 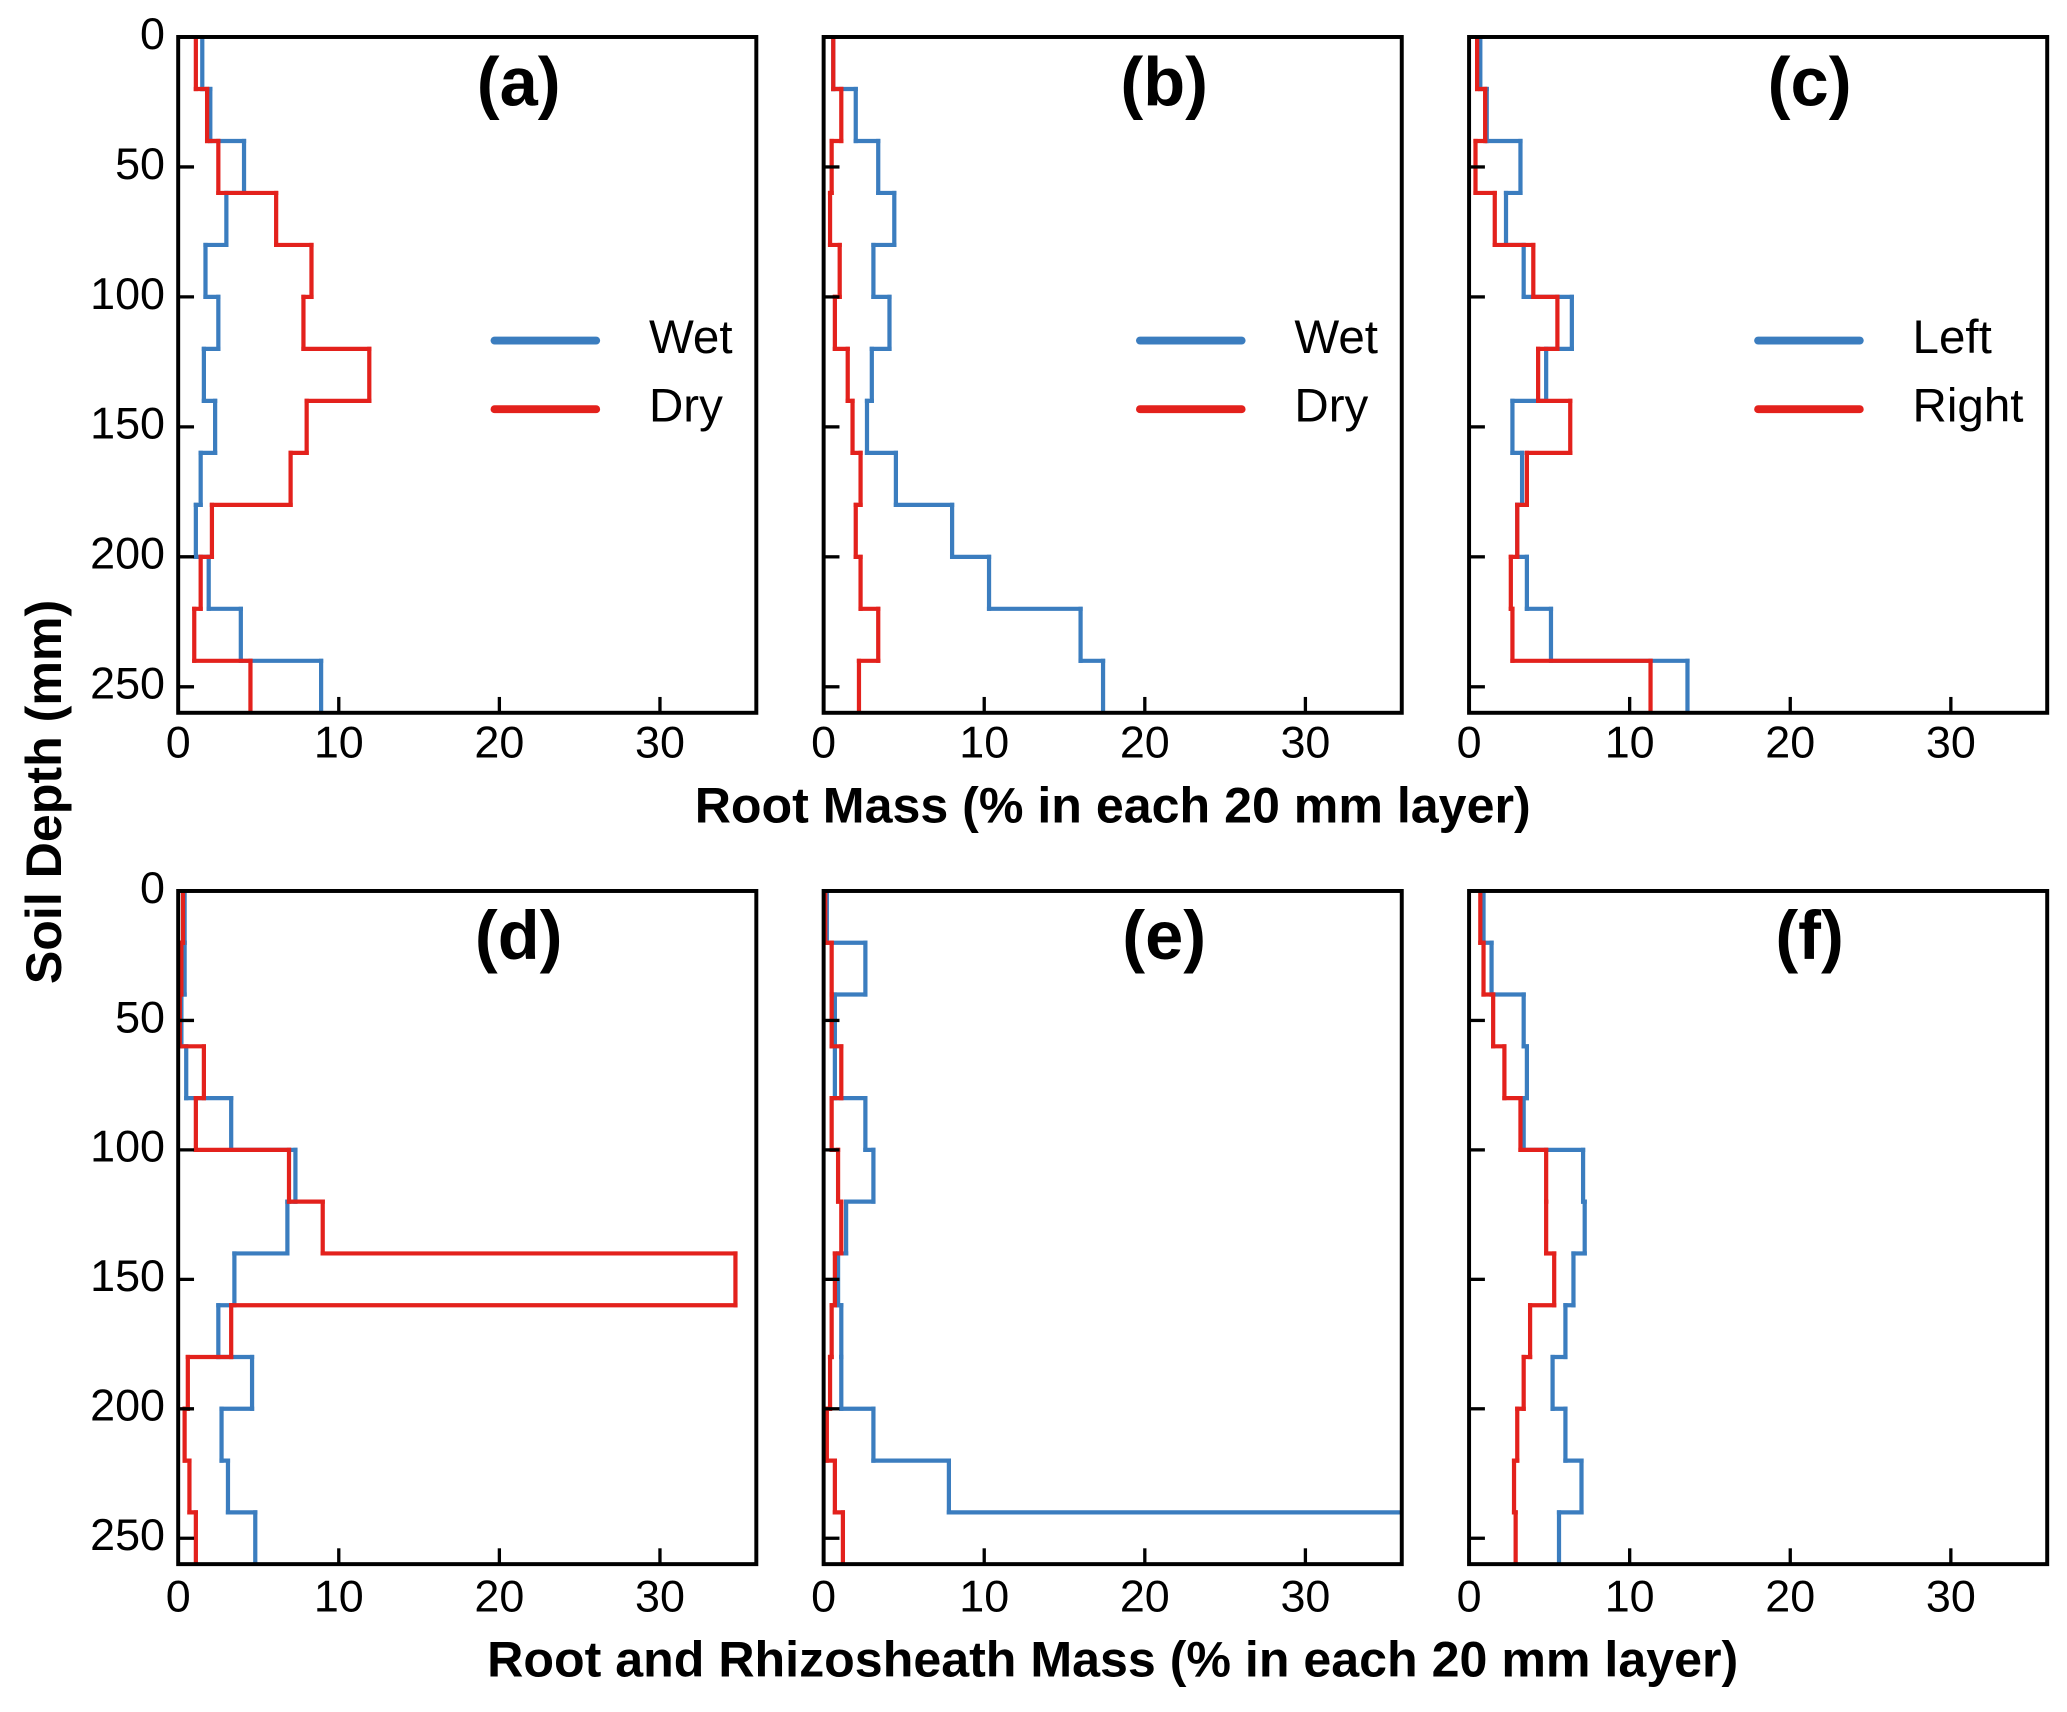 I want to click on y-axis-label: Soil Depth (mm), so click(x=44, y=792).